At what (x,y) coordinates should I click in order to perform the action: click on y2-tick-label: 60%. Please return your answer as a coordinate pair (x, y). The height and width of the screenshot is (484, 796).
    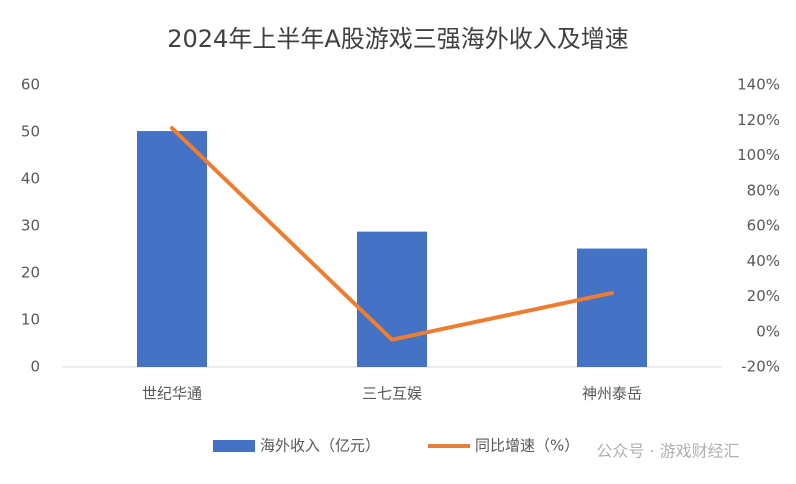
    Looking at the image, I should click on (763, 226).